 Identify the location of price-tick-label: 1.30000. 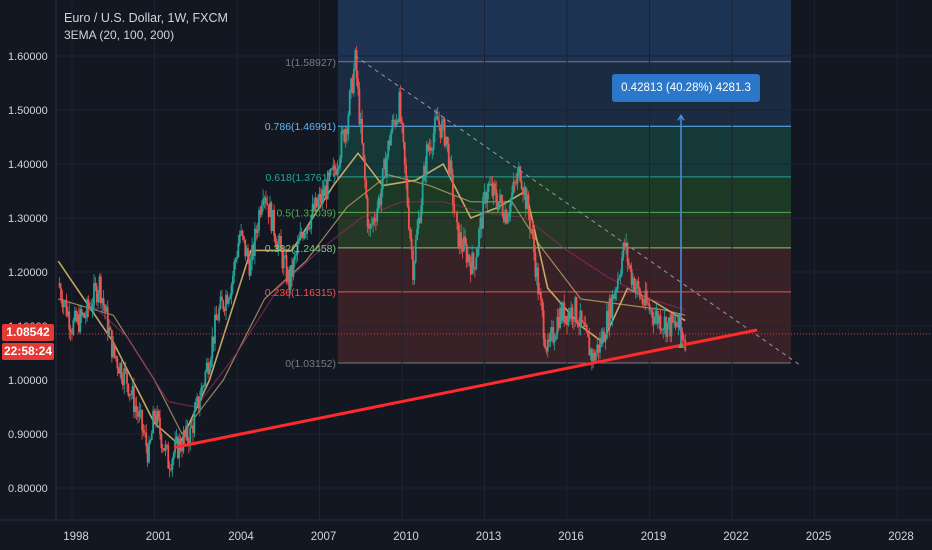
(28, 219).